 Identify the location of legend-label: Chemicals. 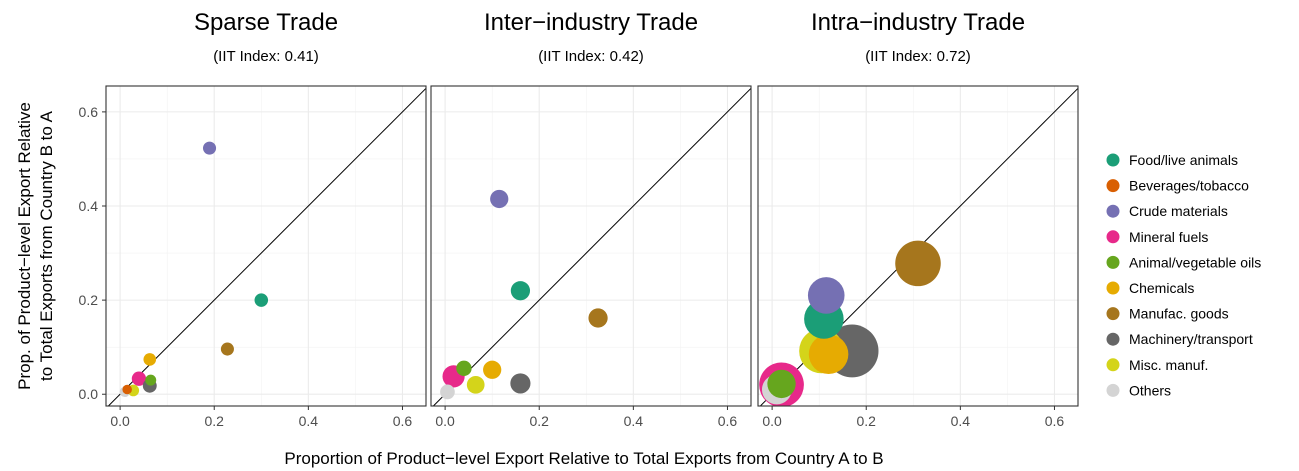
(1161, 288).